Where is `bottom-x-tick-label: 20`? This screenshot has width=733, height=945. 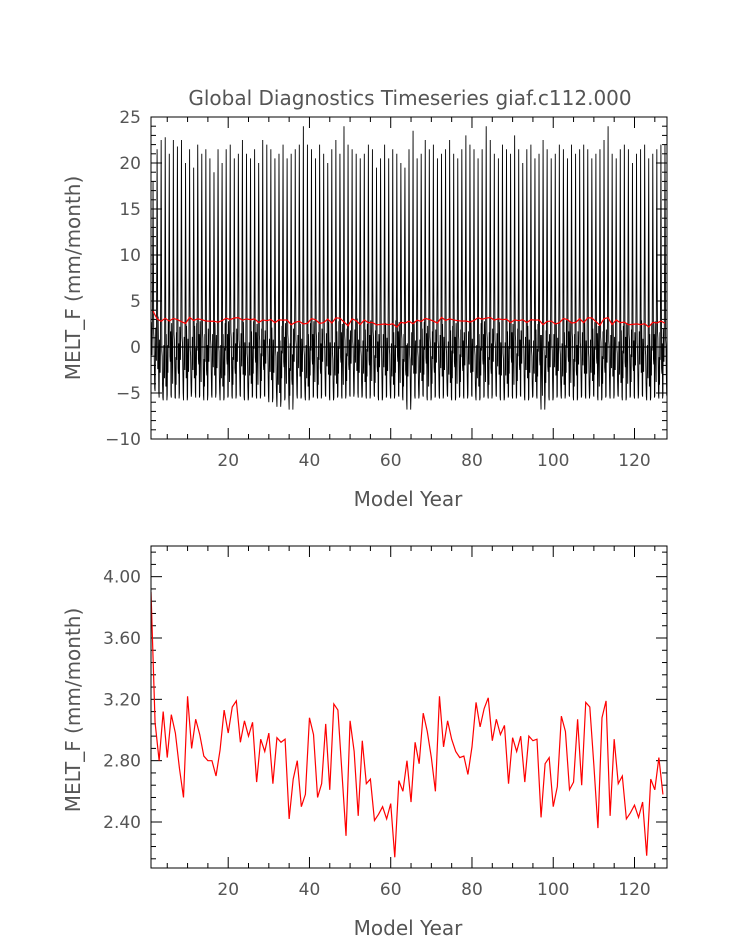 bottom-x-tick-label: 20 is located at coordinates (228, 890).